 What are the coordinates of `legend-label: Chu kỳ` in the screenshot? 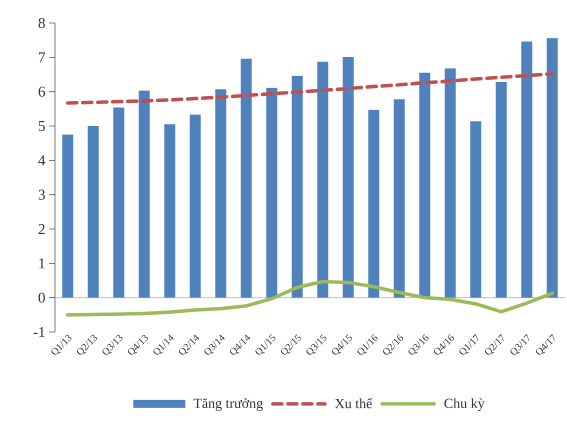 It's located at (464, 404).